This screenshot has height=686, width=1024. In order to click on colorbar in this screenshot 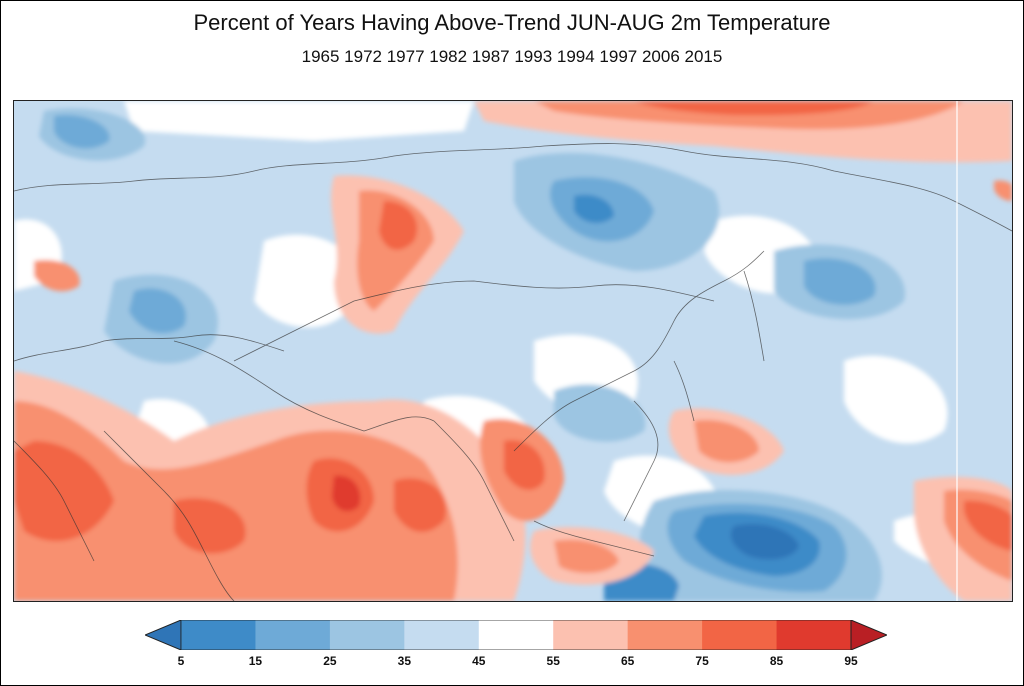, I will do `click(516, 635)`.